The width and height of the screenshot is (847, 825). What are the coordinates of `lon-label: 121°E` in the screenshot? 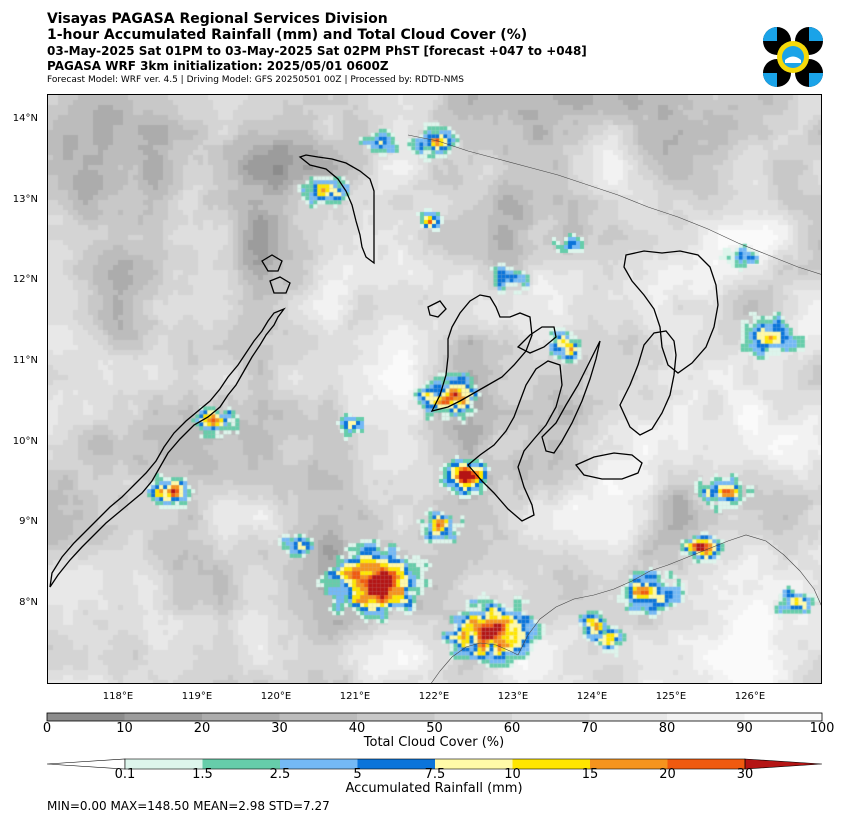 It's located at (355, 696).